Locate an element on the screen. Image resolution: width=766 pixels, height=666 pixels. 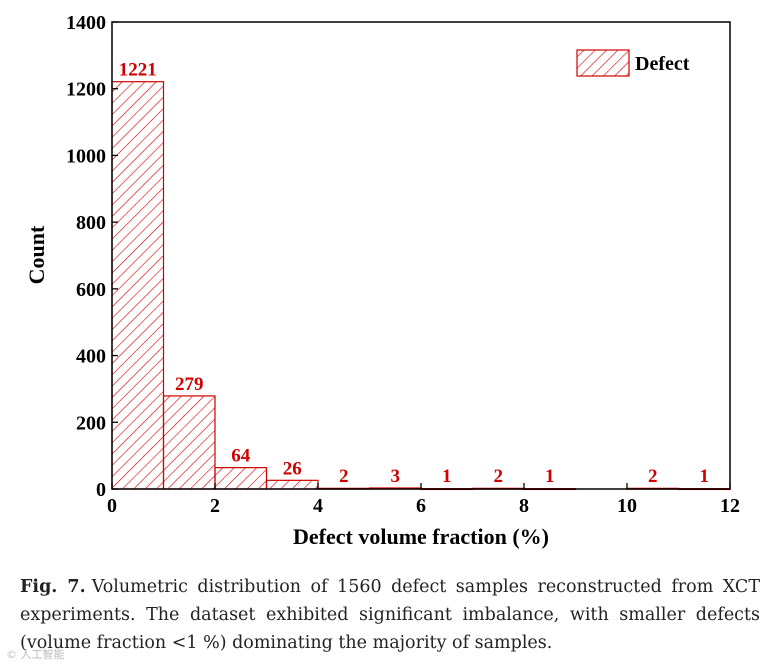
bar-value-label: 3 is located at coordinates (396, 476).